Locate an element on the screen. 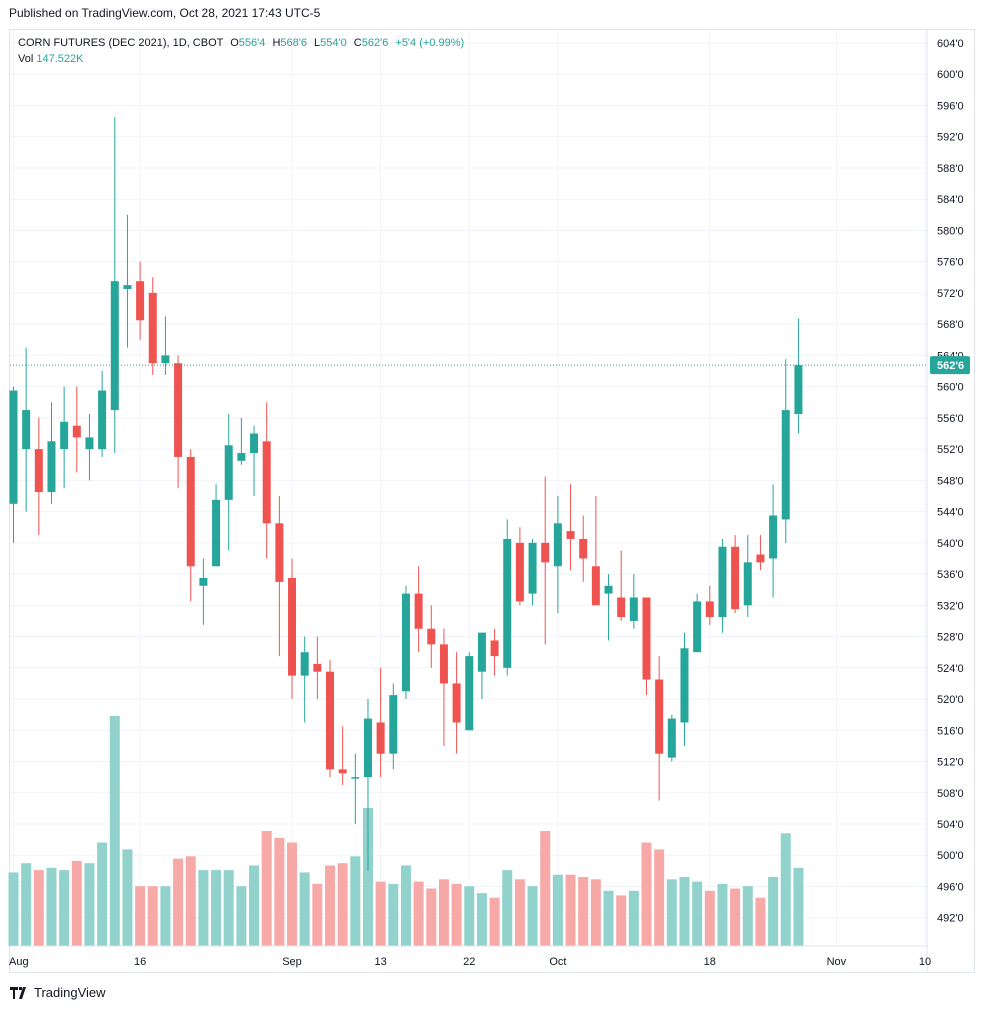  price-tick-label: 552'0 is located at coordinates (950, 450).